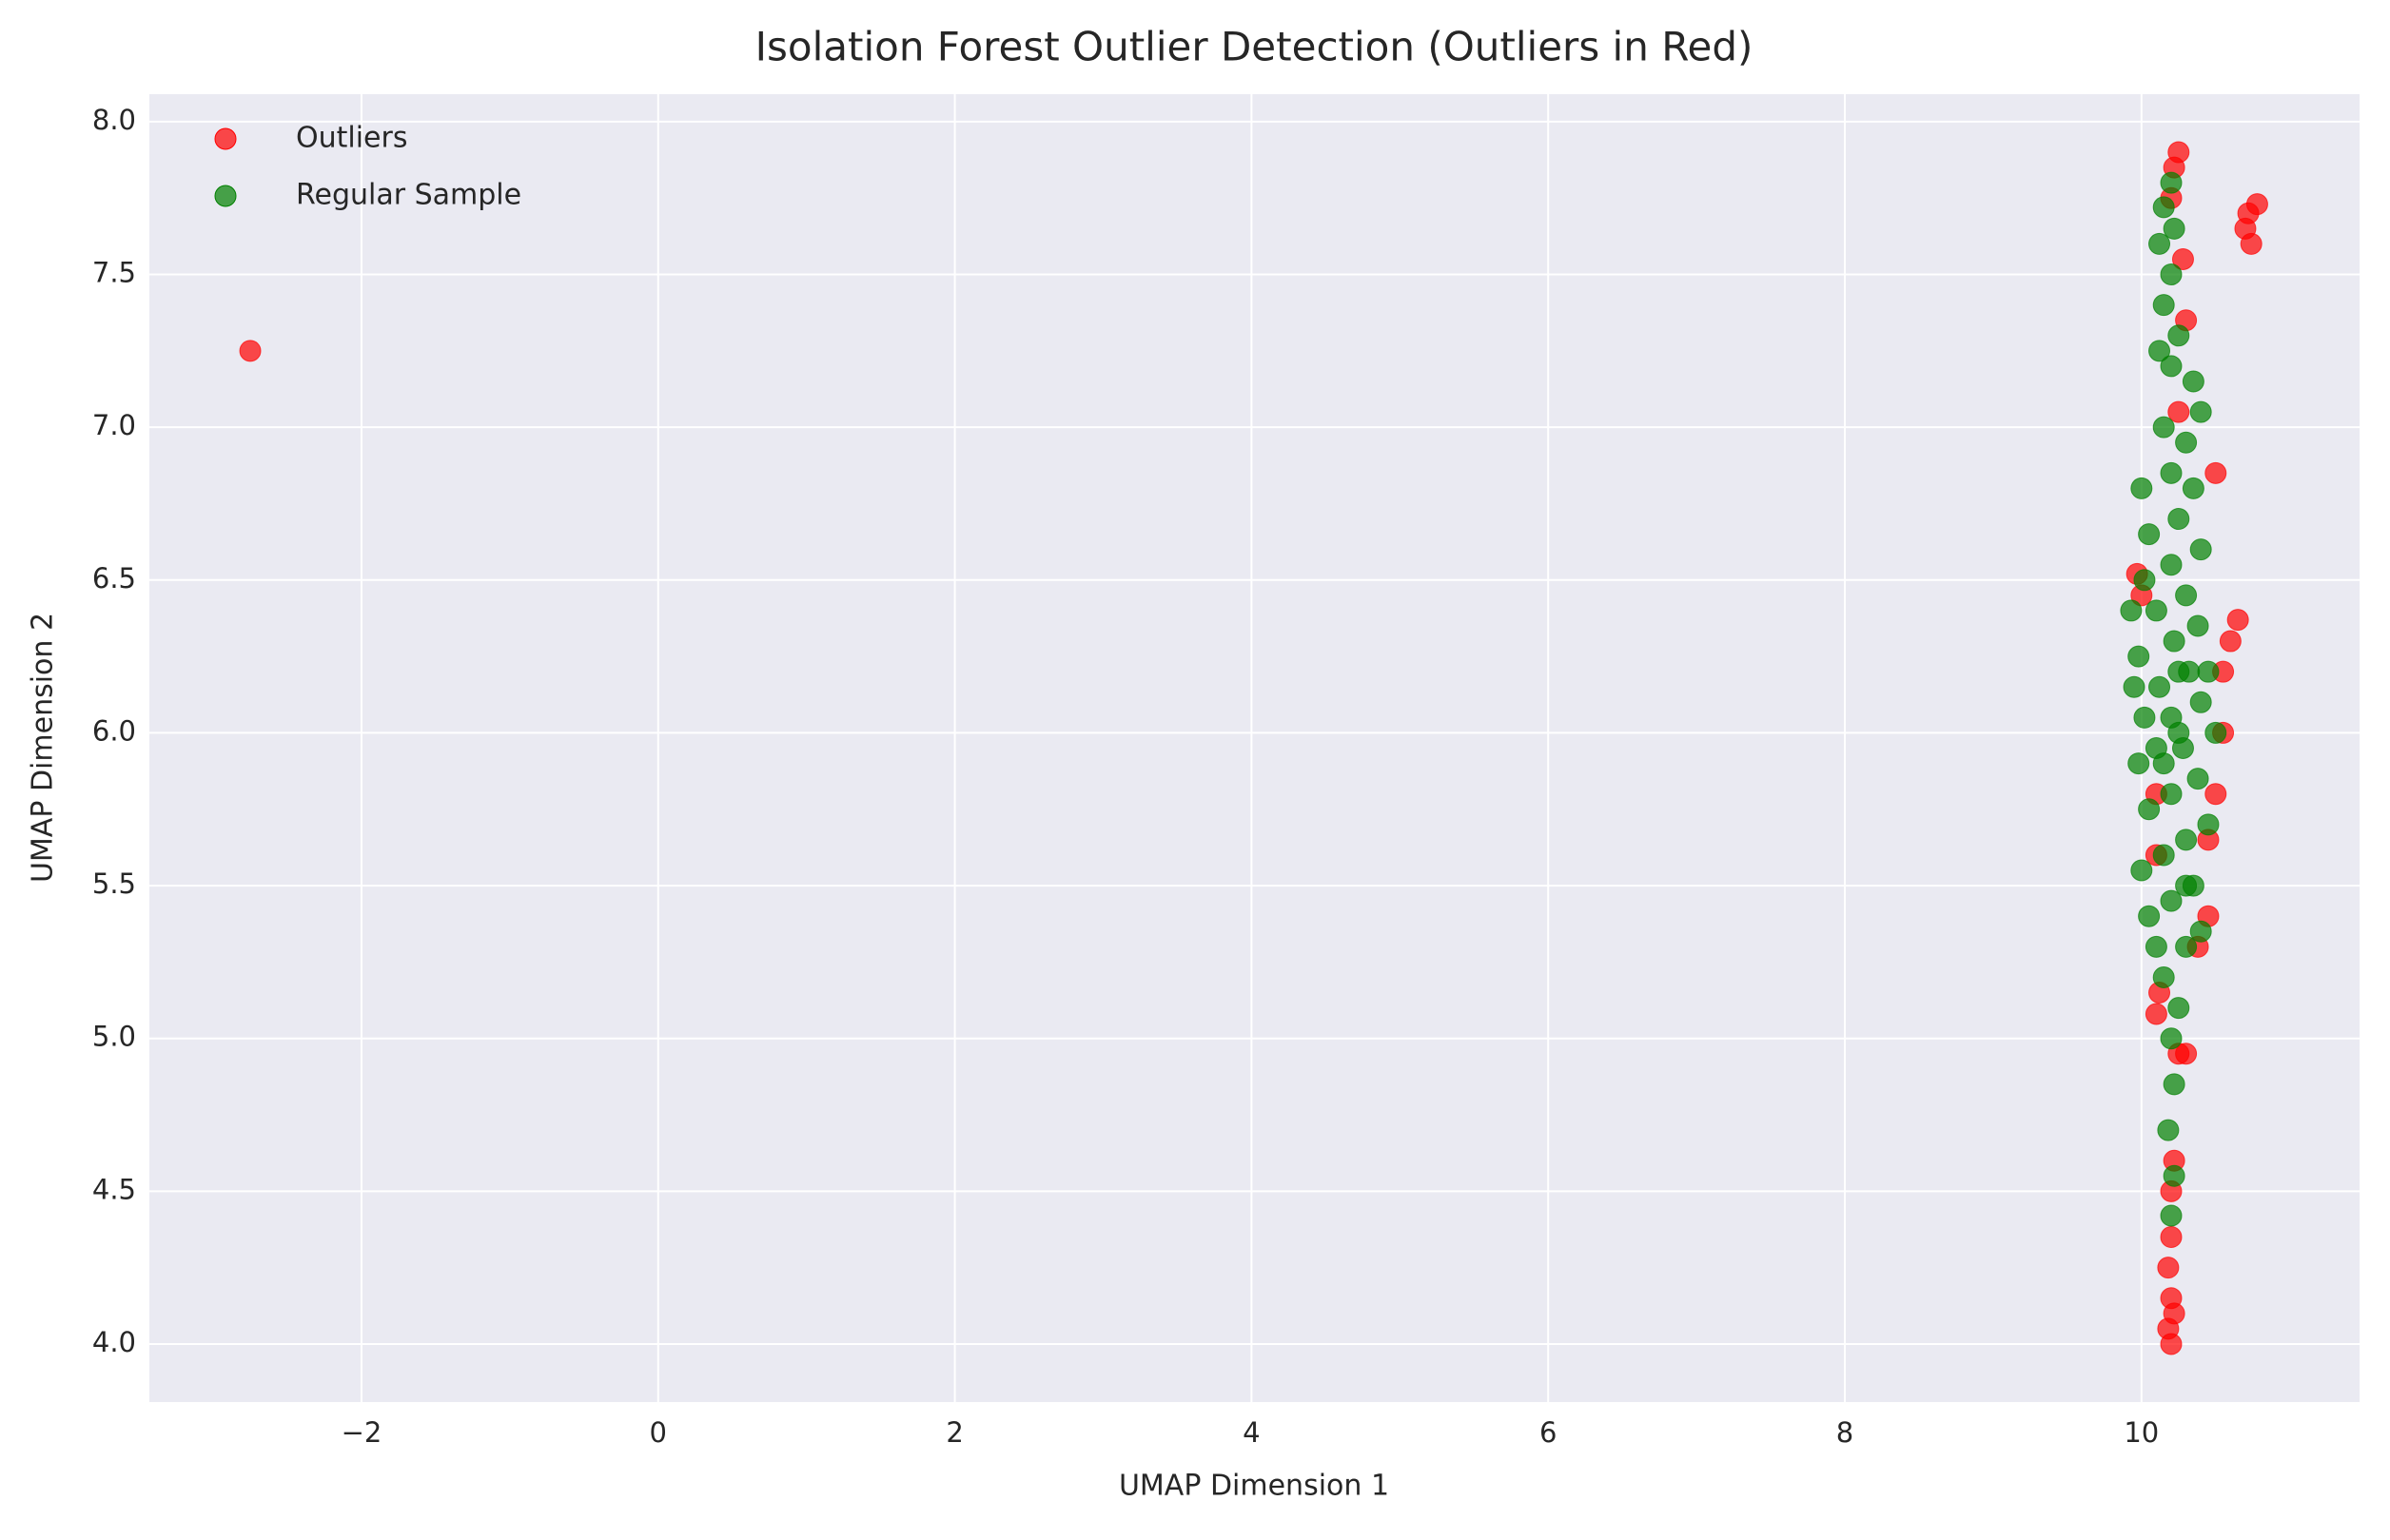 Image resolution: width=2390 pixels, height=1540 pixels. What do you see at coordinates (1548, 1433) in the screenshot?
I see `x-tick-label: 6` at bounding box center [1548, 1433].